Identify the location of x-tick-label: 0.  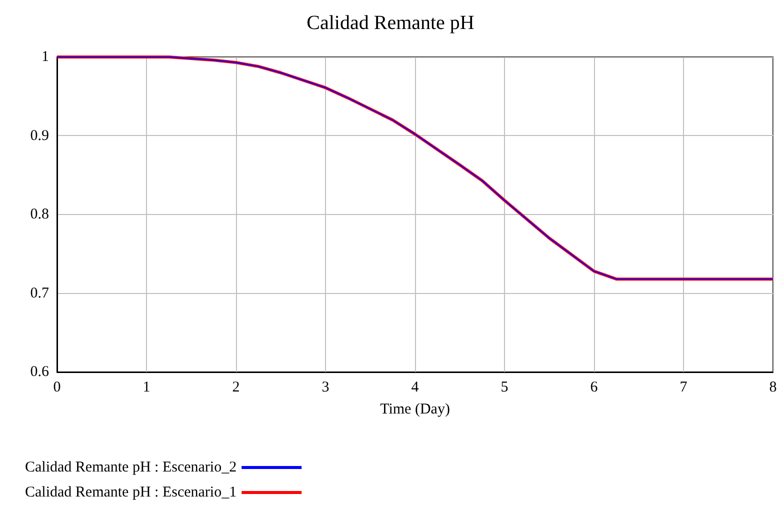
(57, 388).